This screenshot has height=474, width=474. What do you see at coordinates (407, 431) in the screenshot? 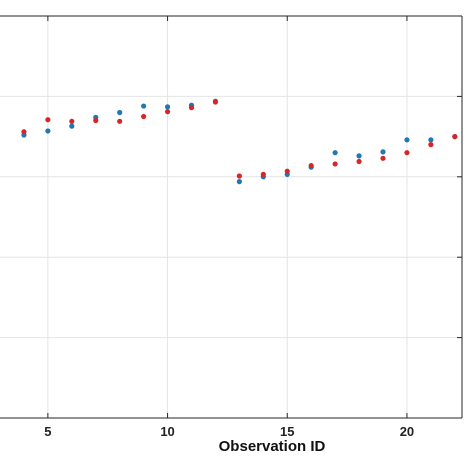
I see `x-tick-label-3: 20` at bounding box center [407, 431].